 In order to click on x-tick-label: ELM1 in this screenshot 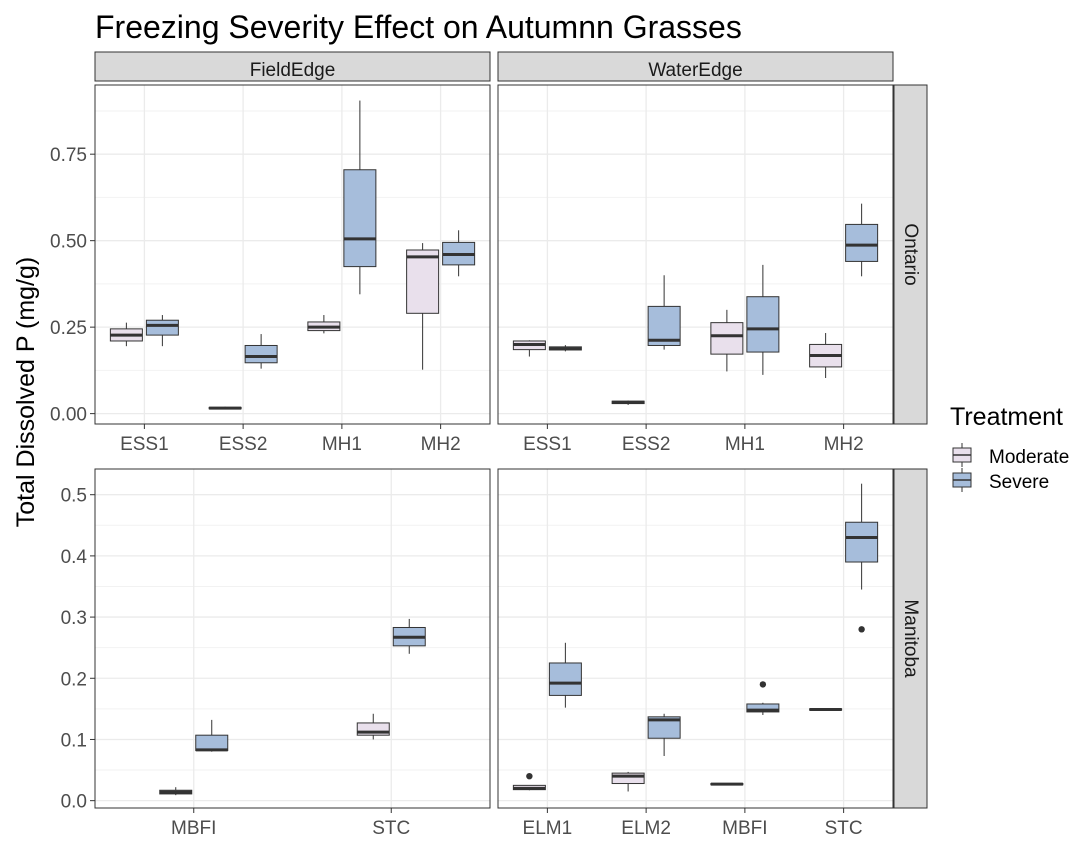, I will do `click(548, 828)`.